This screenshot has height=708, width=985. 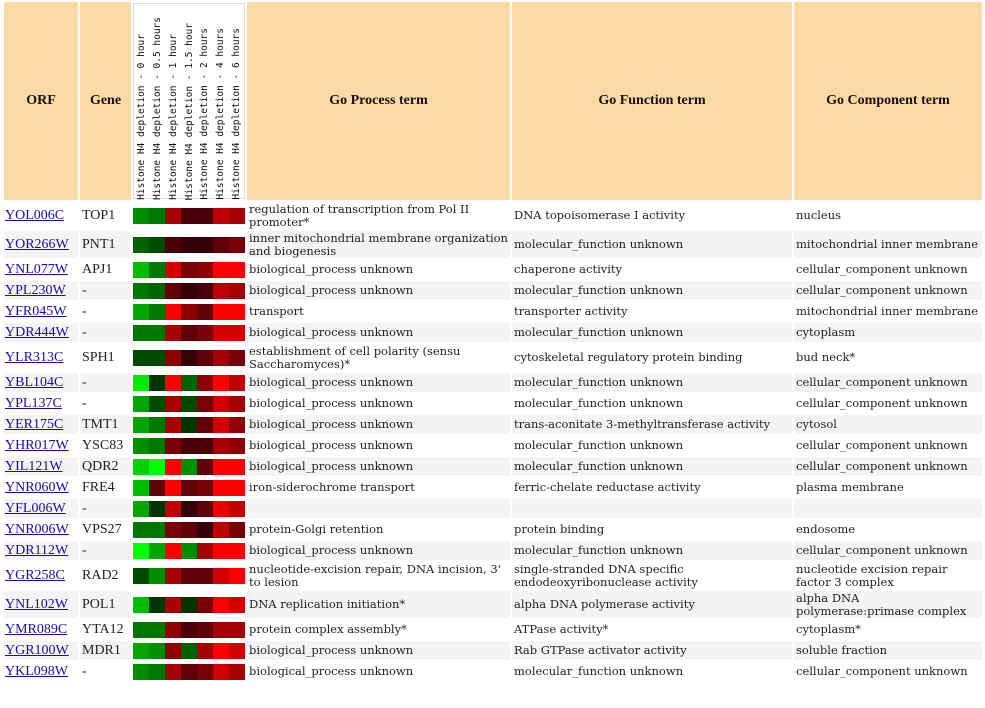 What do you see at coordinates (34, 357) in the screenshot?
I see `orf-link: YLR313C` at bounding box center [34, 357].